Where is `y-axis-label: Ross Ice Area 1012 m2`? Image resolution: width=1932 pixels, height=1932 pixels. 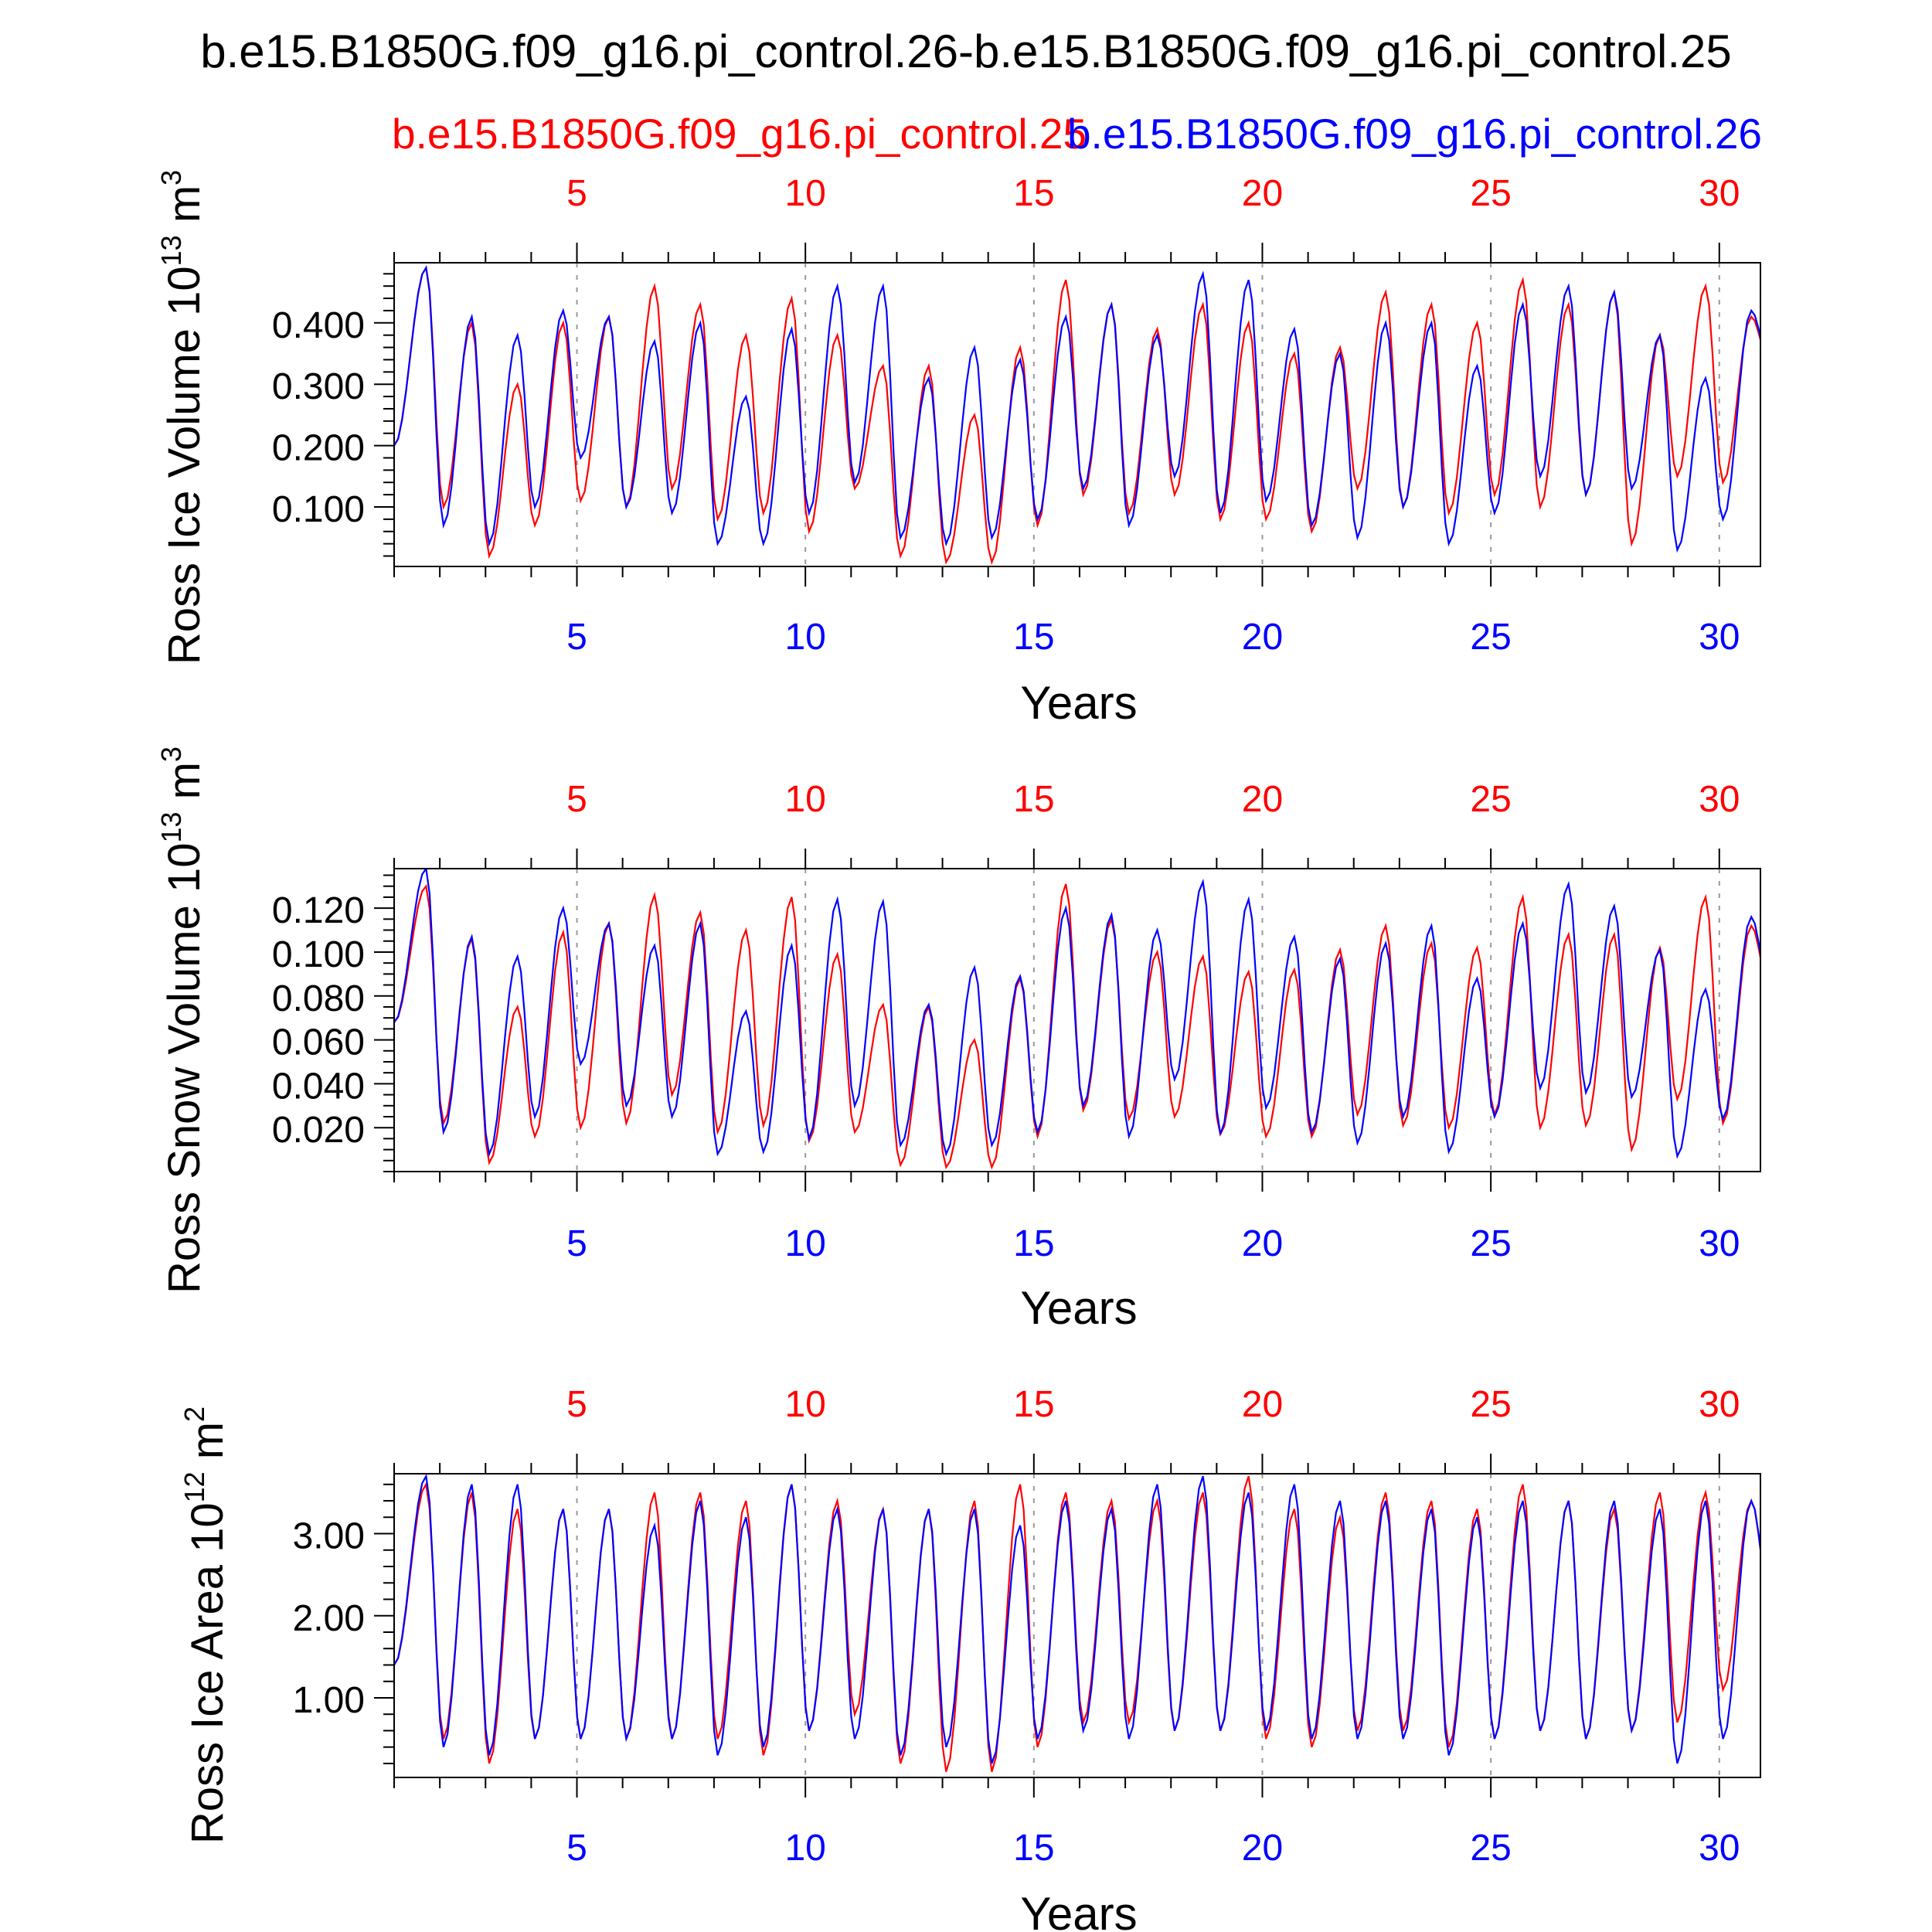
y-axis-label: Ross Ice Area 1012 m2 is located at coordinates (206, 1625).